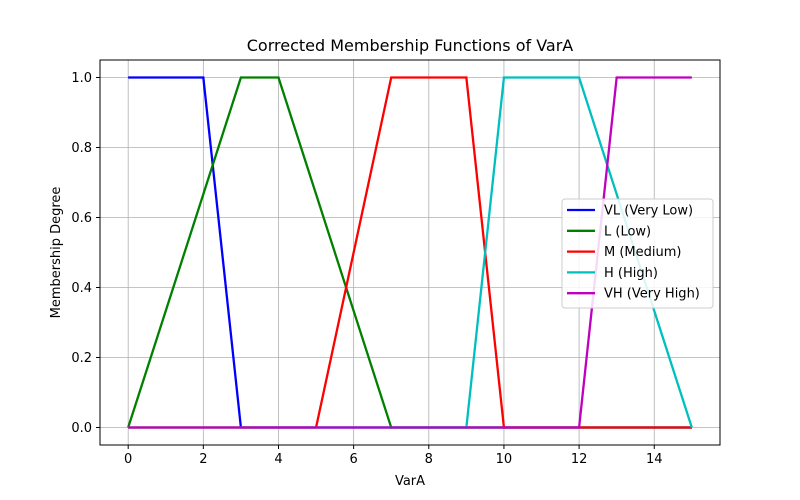  I want to click on legend-box, so click(637, 253).